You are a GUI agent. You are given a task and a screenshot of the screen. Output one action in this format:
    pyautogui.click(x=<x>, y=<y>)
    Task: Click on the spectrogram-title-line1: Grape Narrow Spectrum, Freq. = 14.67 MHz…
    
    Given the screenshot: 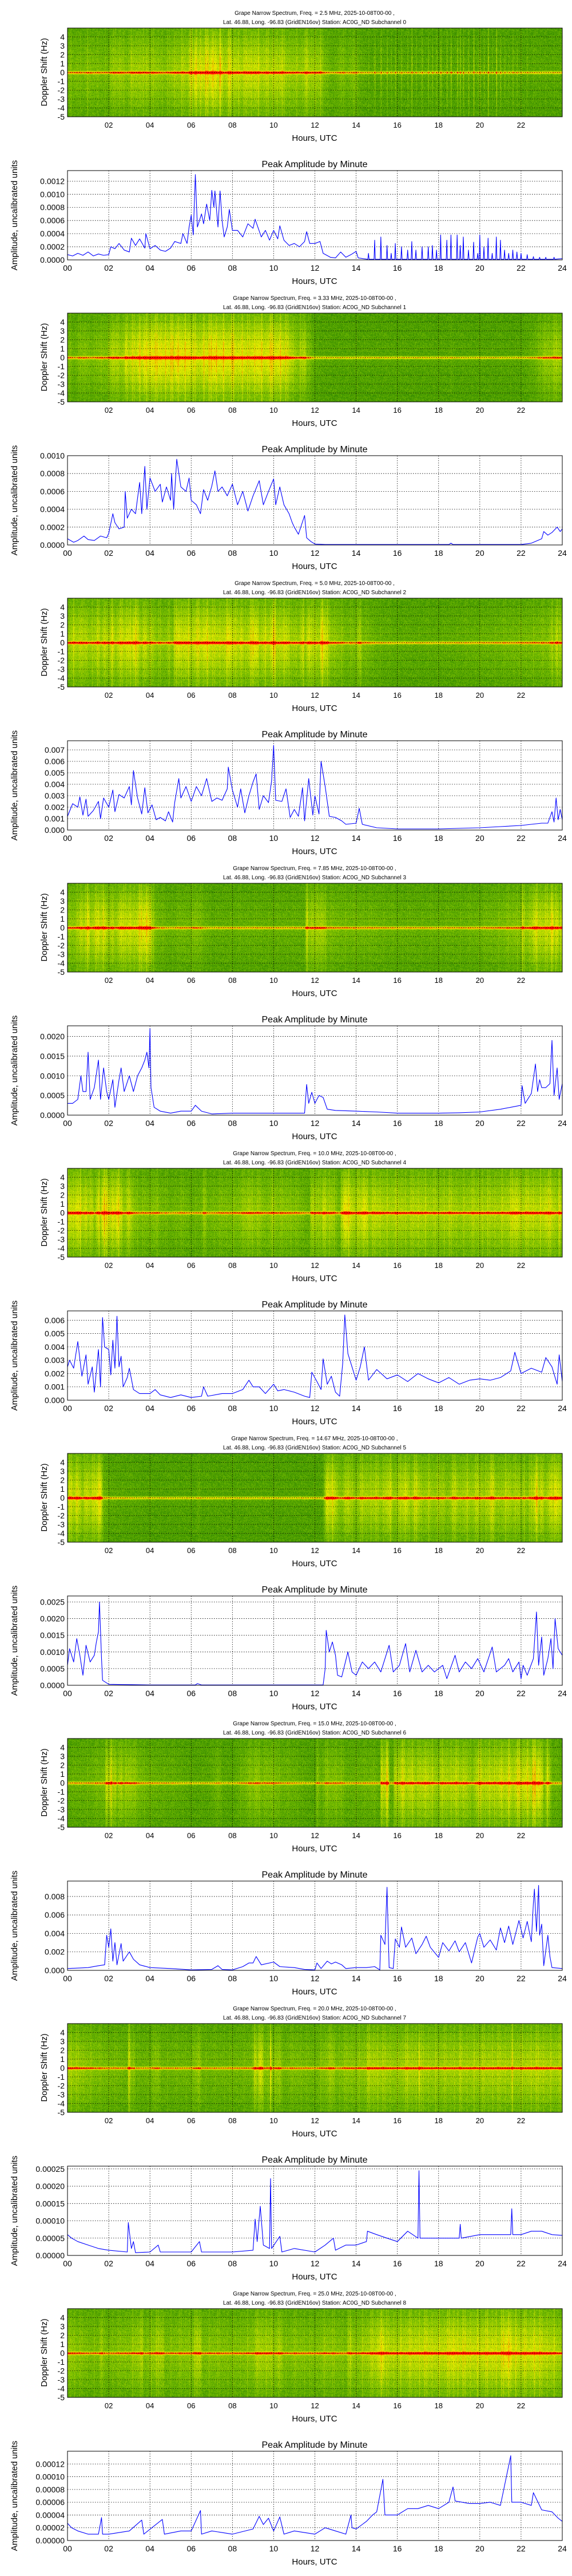 What is the action you would take?
    pyautogui.click(x=315, y=1439)
    